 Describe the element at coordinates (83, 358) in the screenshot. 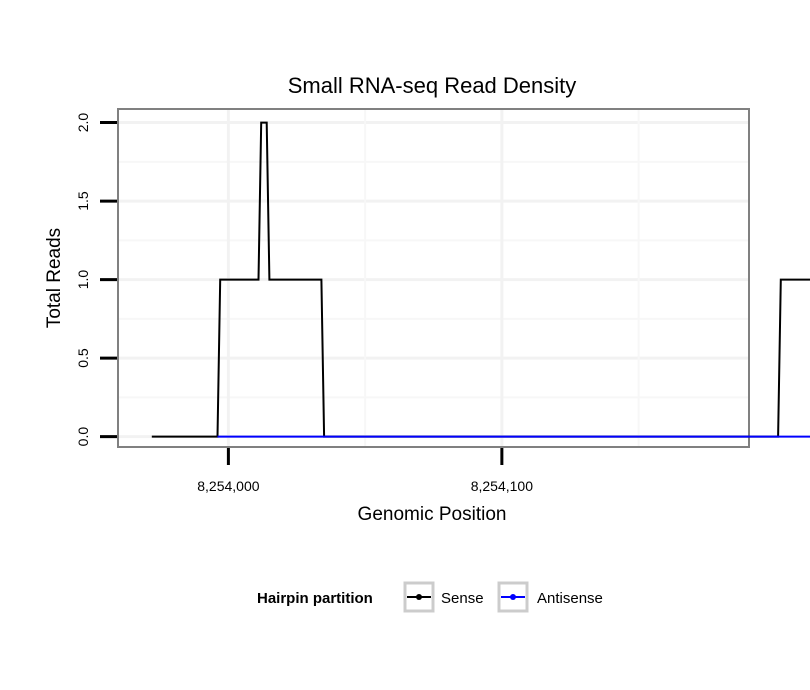

I see `y-tick-label: 0.5` at that location.